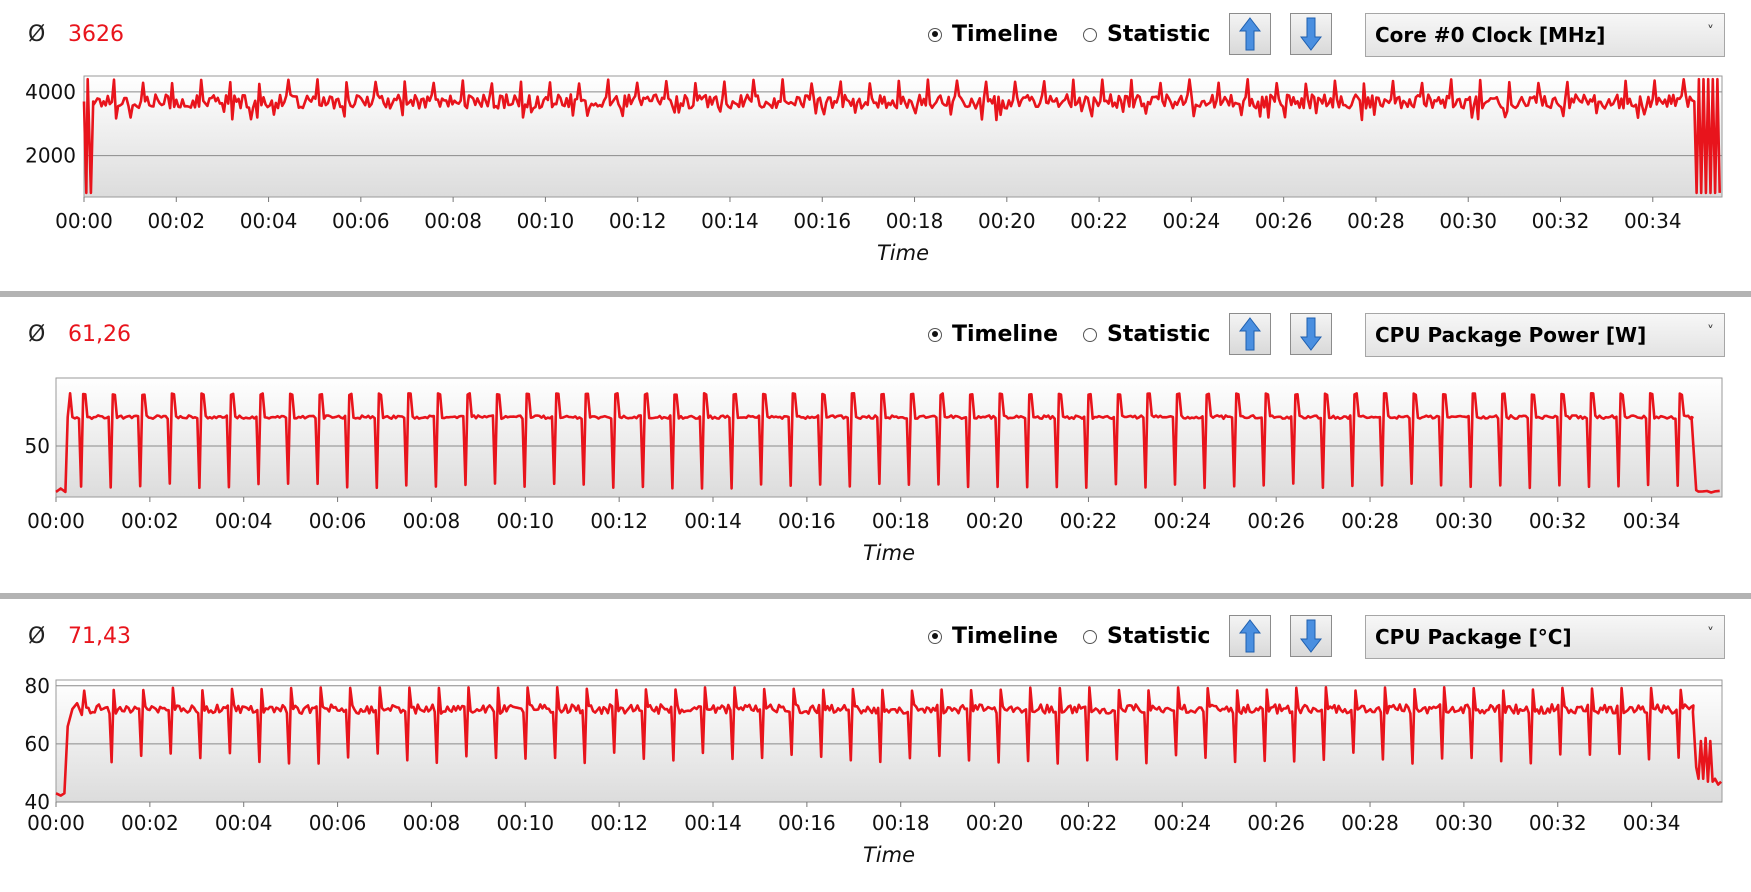 This screenshot has height=892, width=1751. I want to click on clock-series-line, so click(901, 136).